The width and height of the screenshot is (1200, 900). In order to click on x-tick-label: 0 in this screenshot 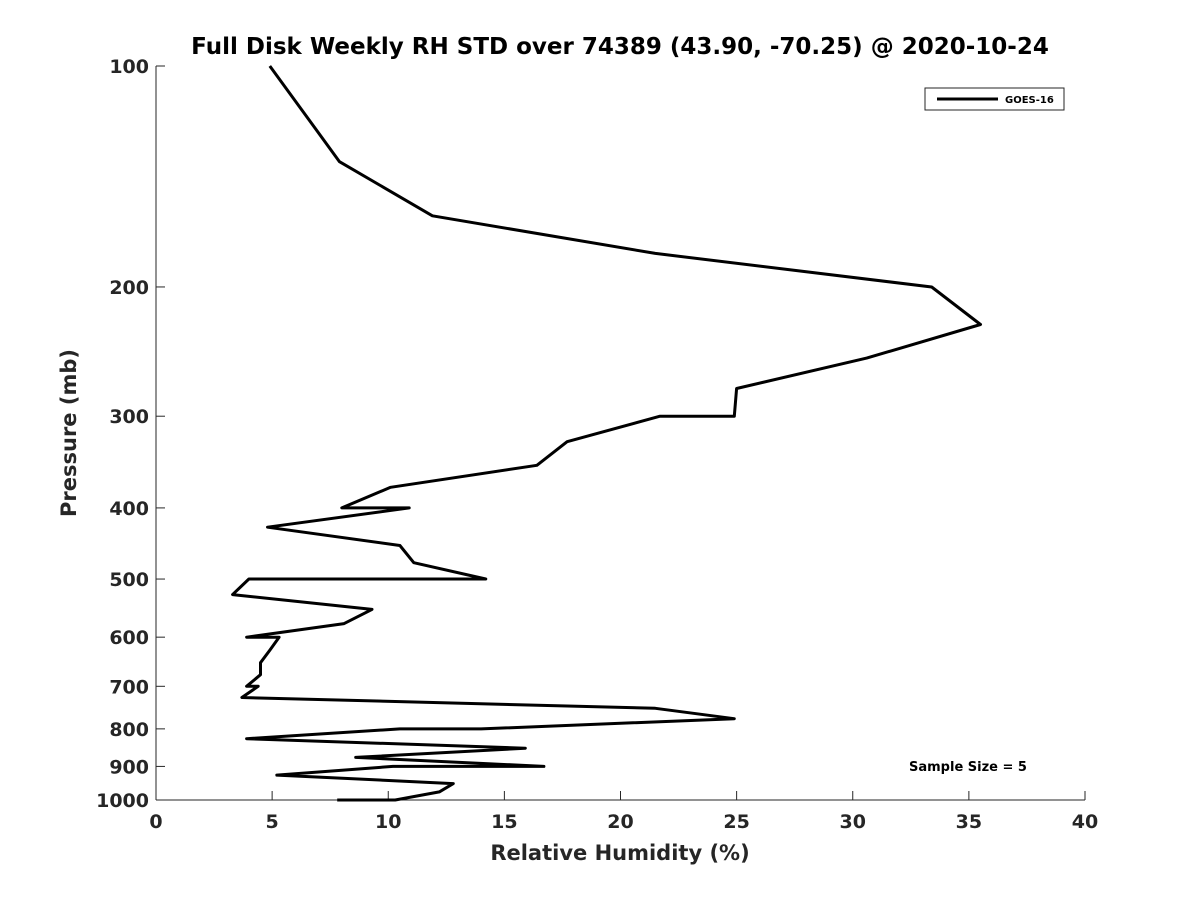, I will do `click(155, 822)`.